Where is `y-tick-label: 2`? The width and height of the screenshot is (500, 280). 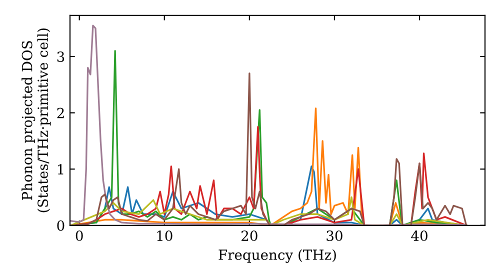 y-tick-label: 2 is located at coordinates (60, 113).